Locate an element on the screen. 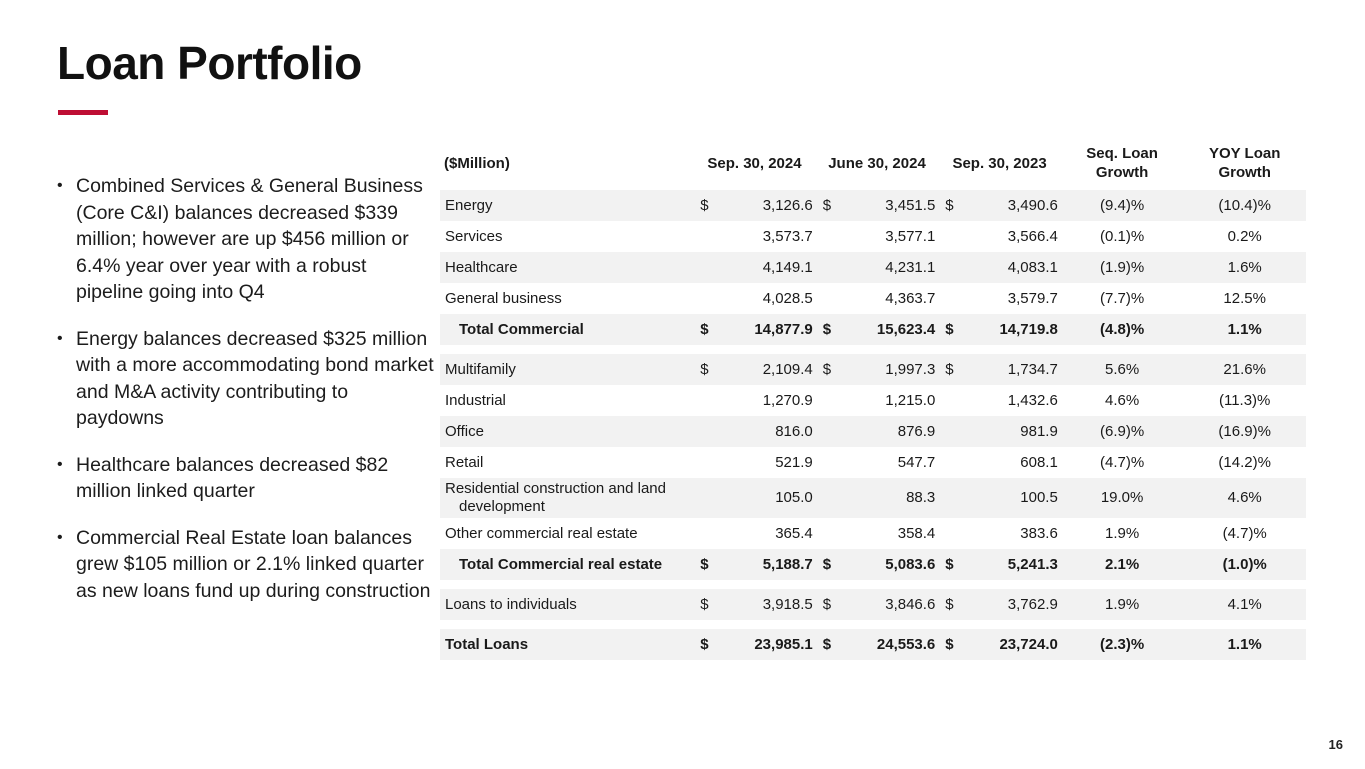 The width and height of the screenshot is (1365, 769). yoy-growth-cell: (11.3)% is located at coordinates (1244, 400).